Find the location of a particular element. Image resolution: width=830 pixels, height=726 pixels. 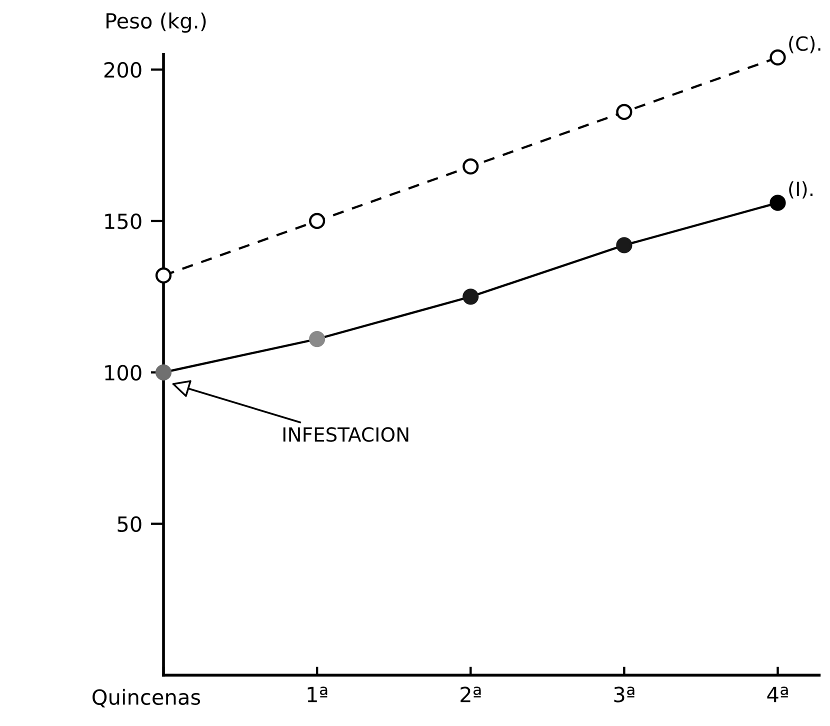

y-axis-title: Peso (kg.) is located at coordinates (156, 22).